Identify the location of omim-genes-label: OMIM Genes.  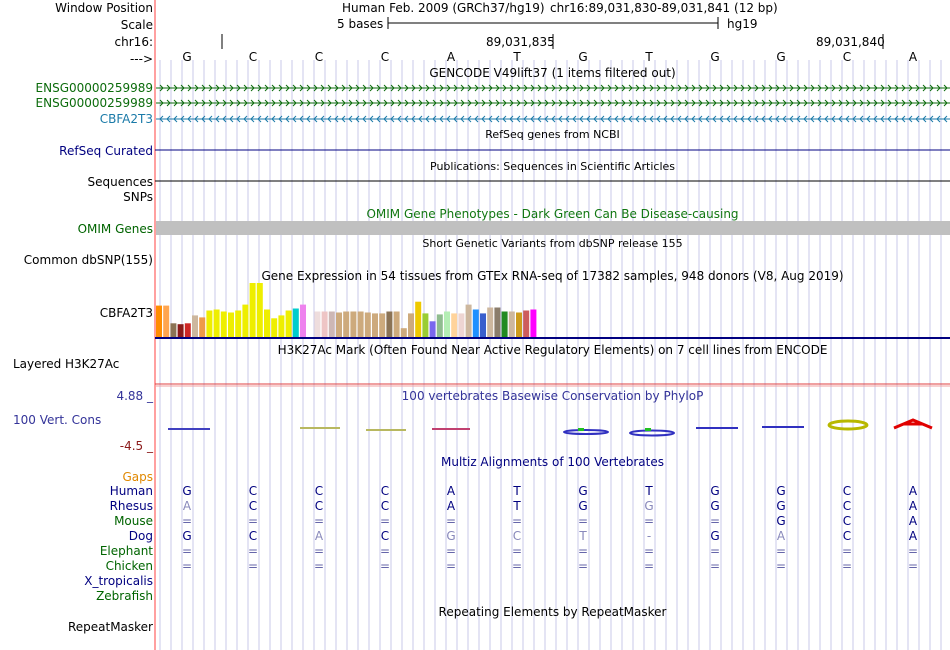
(115, 229).